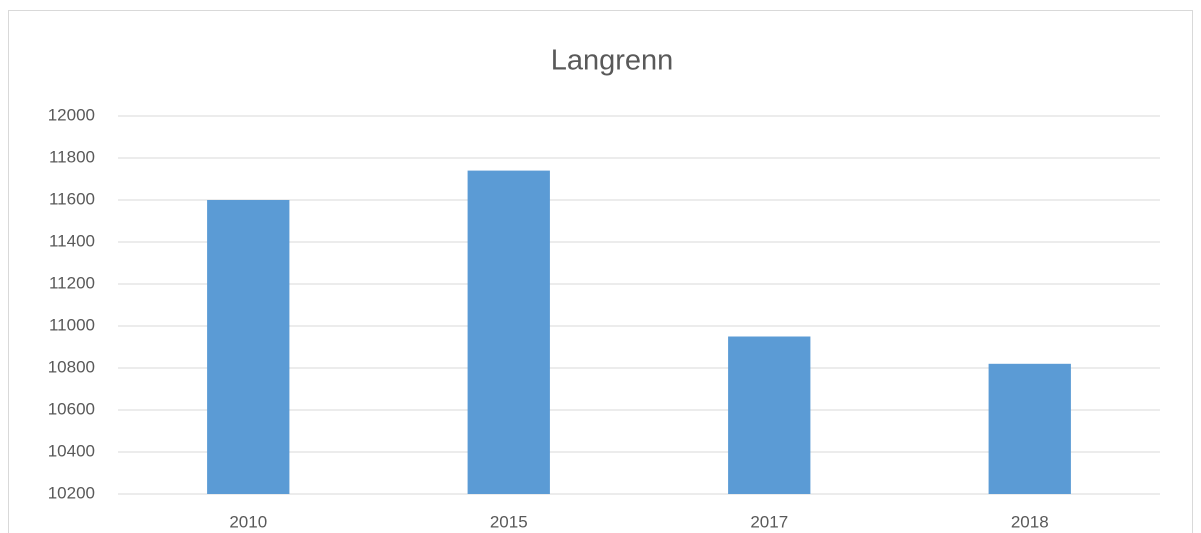 This screenshot has height=533, width=1201. What do you see at coordinates (71, 366) in the screenshot?
I see `y-tick-label: 10800` at bounding box center [71, 366].